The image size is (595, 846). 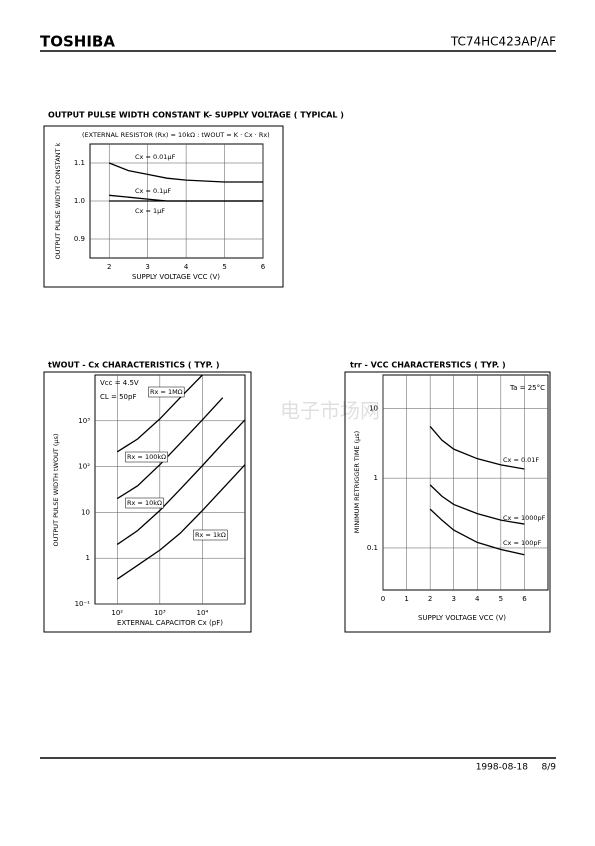 What do you see at coordinates (428, 365) in the screenshot?
I see `chart-title: trr - VCC CHARACTERSTICS ( TYP. )` at bounding box center [428, 365].